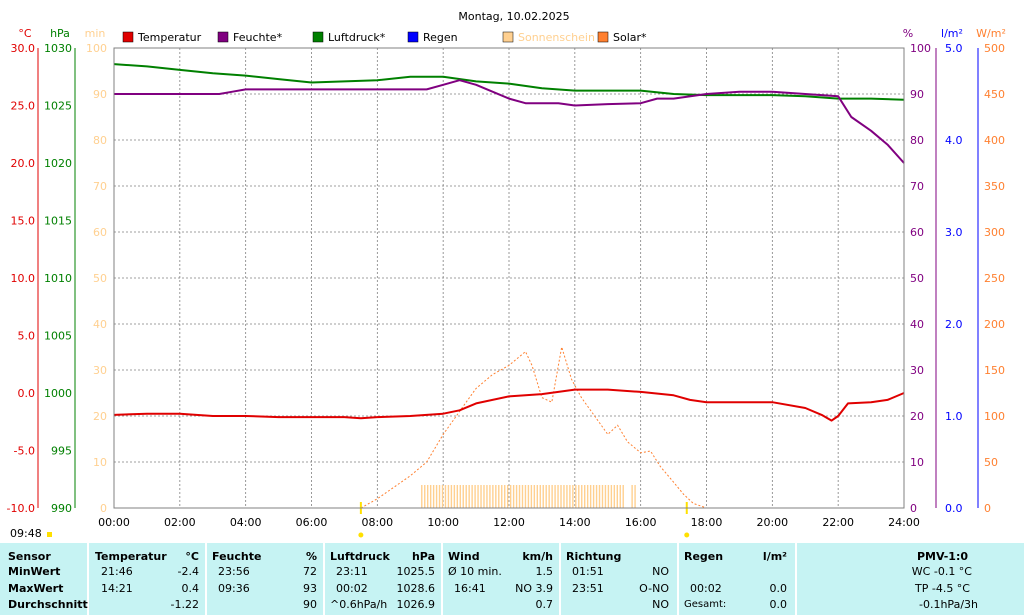 The width and height of the screenshot is (1024, 615). Describe the element at coordinates (258, 37) in the screenshot. I see `legend-label-humidity: Feuchte*` at that location.